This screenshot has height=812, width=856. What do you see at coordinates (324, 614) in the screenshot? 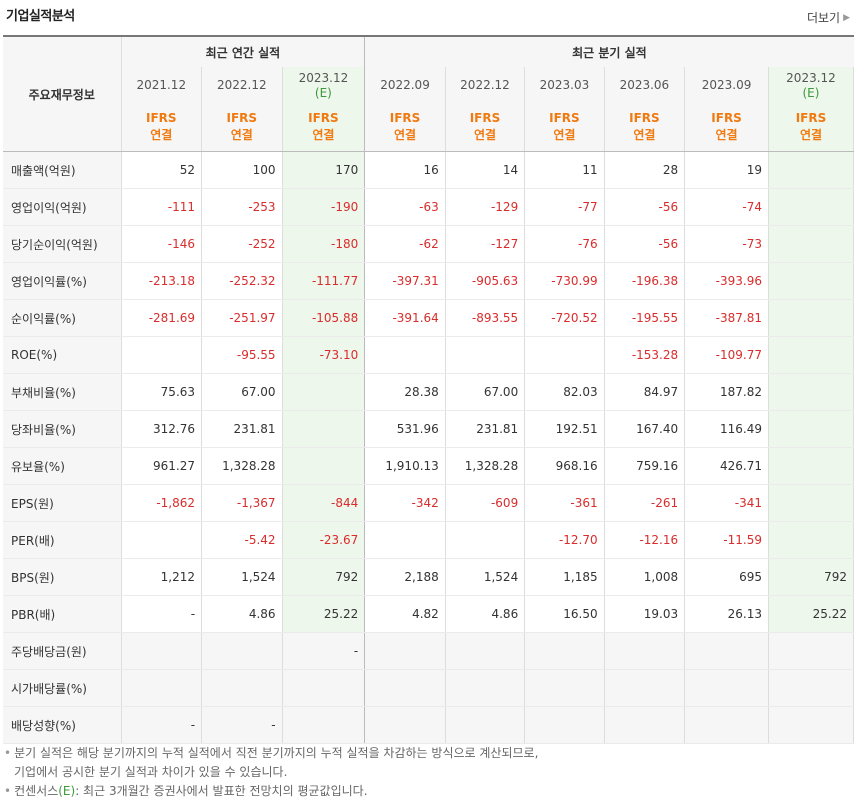
I see `table-cell: 25.22` at bounding box center [324, 614].